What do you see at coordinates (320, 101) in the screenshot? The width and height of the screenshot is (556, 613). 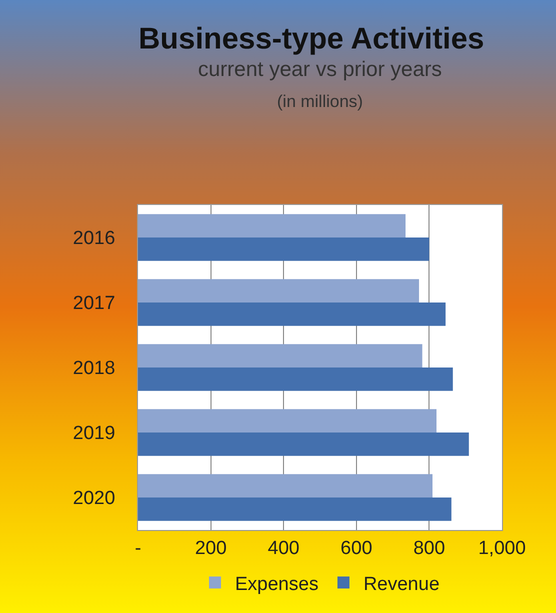 I see `text: (in millions)` at bounding box center [320, 101].